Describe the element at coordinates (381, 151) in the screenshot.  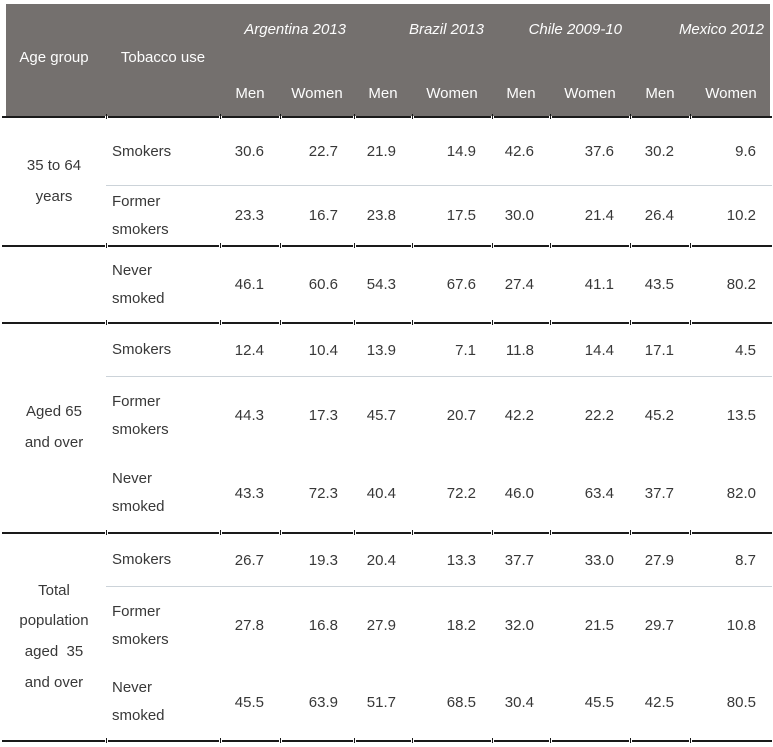
I see `value-cell: 21.9` at that location.